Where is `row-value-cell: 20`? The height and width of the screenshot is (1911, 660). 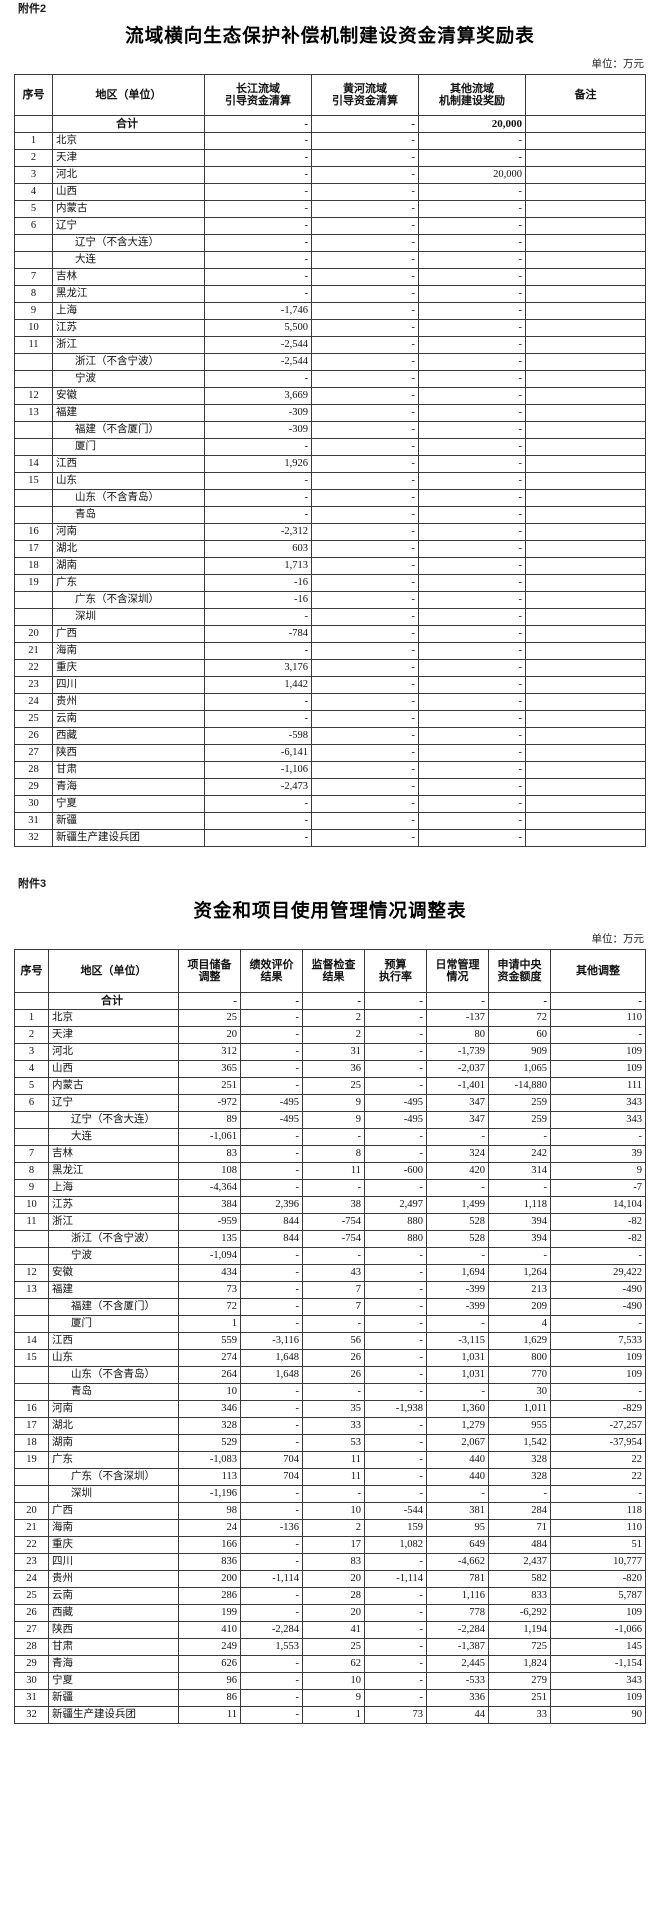 row-value-cell: 20 is located at coordinates (333, 1613).